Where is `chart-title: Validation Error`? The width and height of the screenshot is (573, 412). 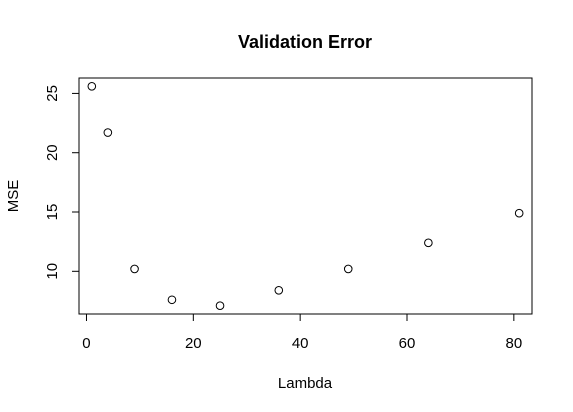 chart-title: Validation Error is located at coordinates (305, 42).